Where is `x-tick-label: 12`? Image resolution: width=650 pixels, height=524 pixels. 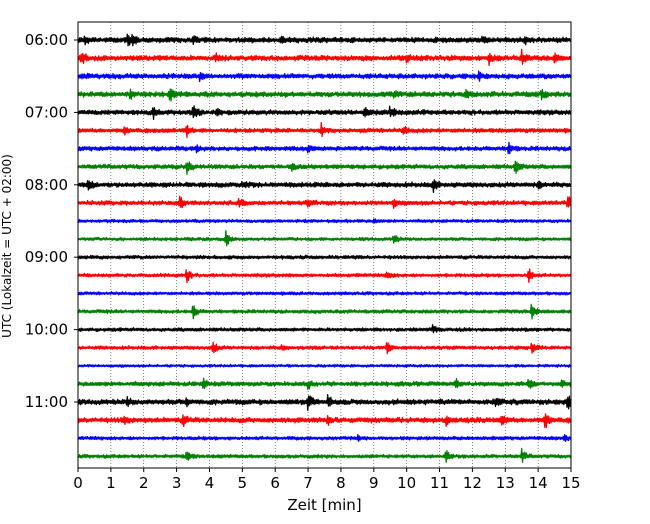 x-tick-label: 12 is located at coordinates (472, 483).